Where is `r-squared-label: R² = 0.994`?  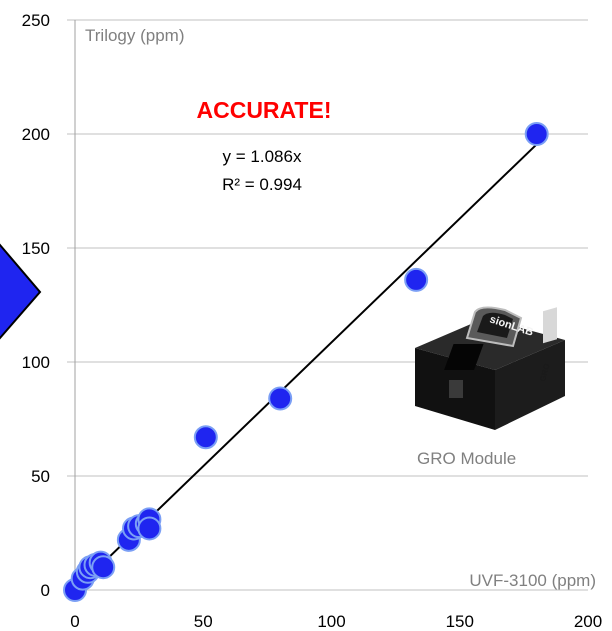
r-squared-label: R² = 0.994 is located at coordinates (262, 184).